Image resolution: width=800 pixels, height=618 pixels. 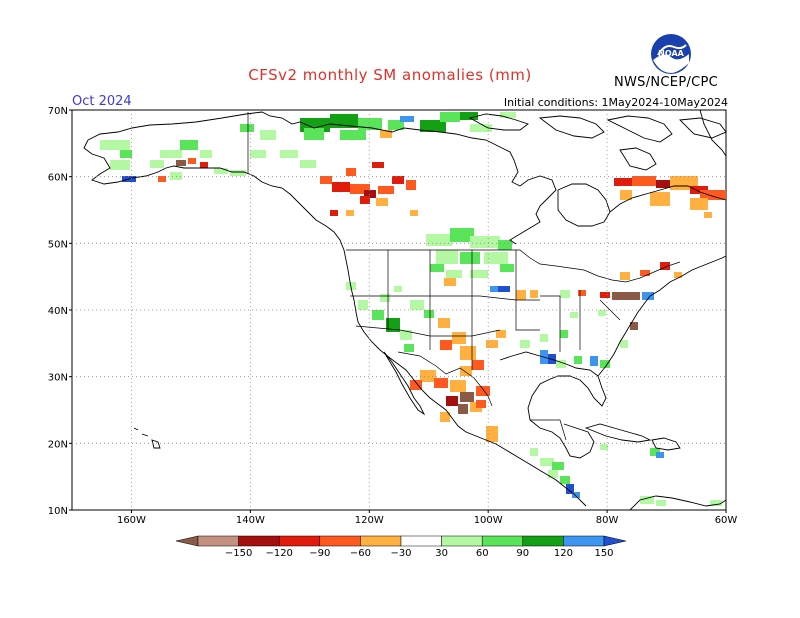 What do you see at coordinates (102, 101) in the screenshot?
I see `forecast-month: Oct 2024` at bounding box center [102, 101].